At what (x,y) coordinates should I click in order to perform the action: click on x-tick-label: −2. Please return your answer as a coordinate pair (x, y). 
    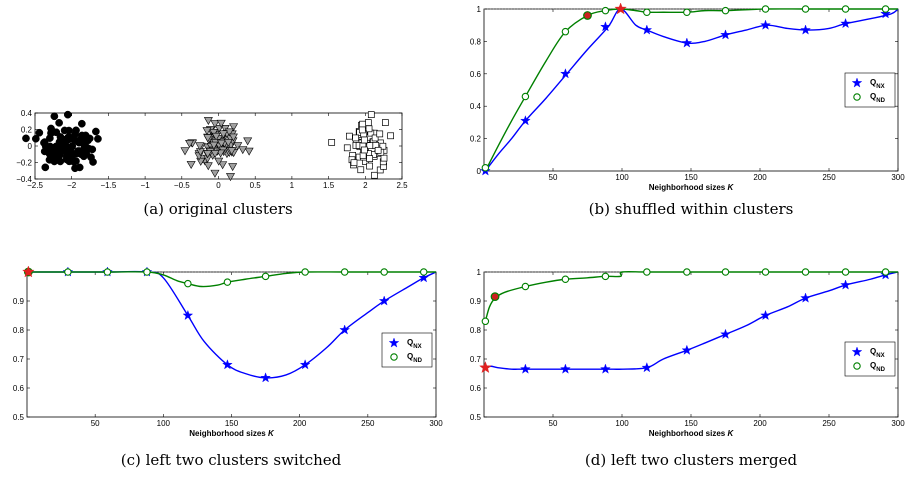
    Looking at the image, I should click on (72, 185).